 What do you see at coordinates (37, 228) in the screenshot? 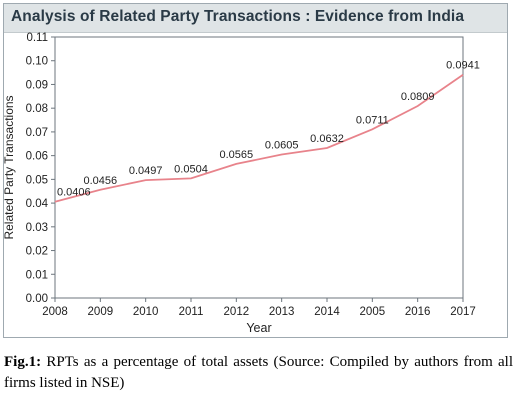
I see `y-tick-label: 0.03` at bounding box center [37, 228].